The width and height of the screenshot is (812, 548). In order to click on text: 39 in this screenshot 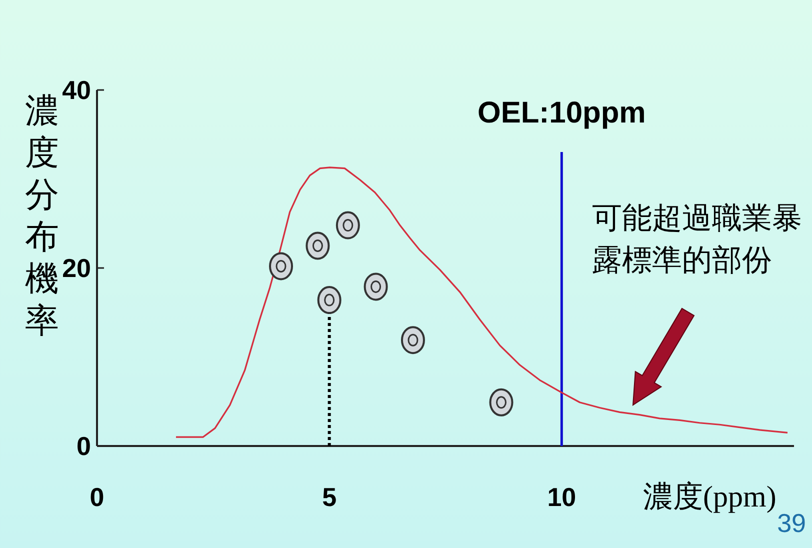, I will do `click(791, 523)`.